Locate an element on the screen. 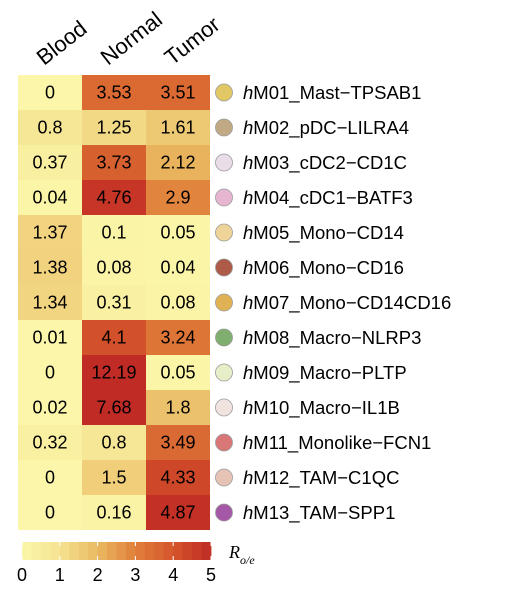  cell-value: 4.1 is located at coordinates (113, 338).